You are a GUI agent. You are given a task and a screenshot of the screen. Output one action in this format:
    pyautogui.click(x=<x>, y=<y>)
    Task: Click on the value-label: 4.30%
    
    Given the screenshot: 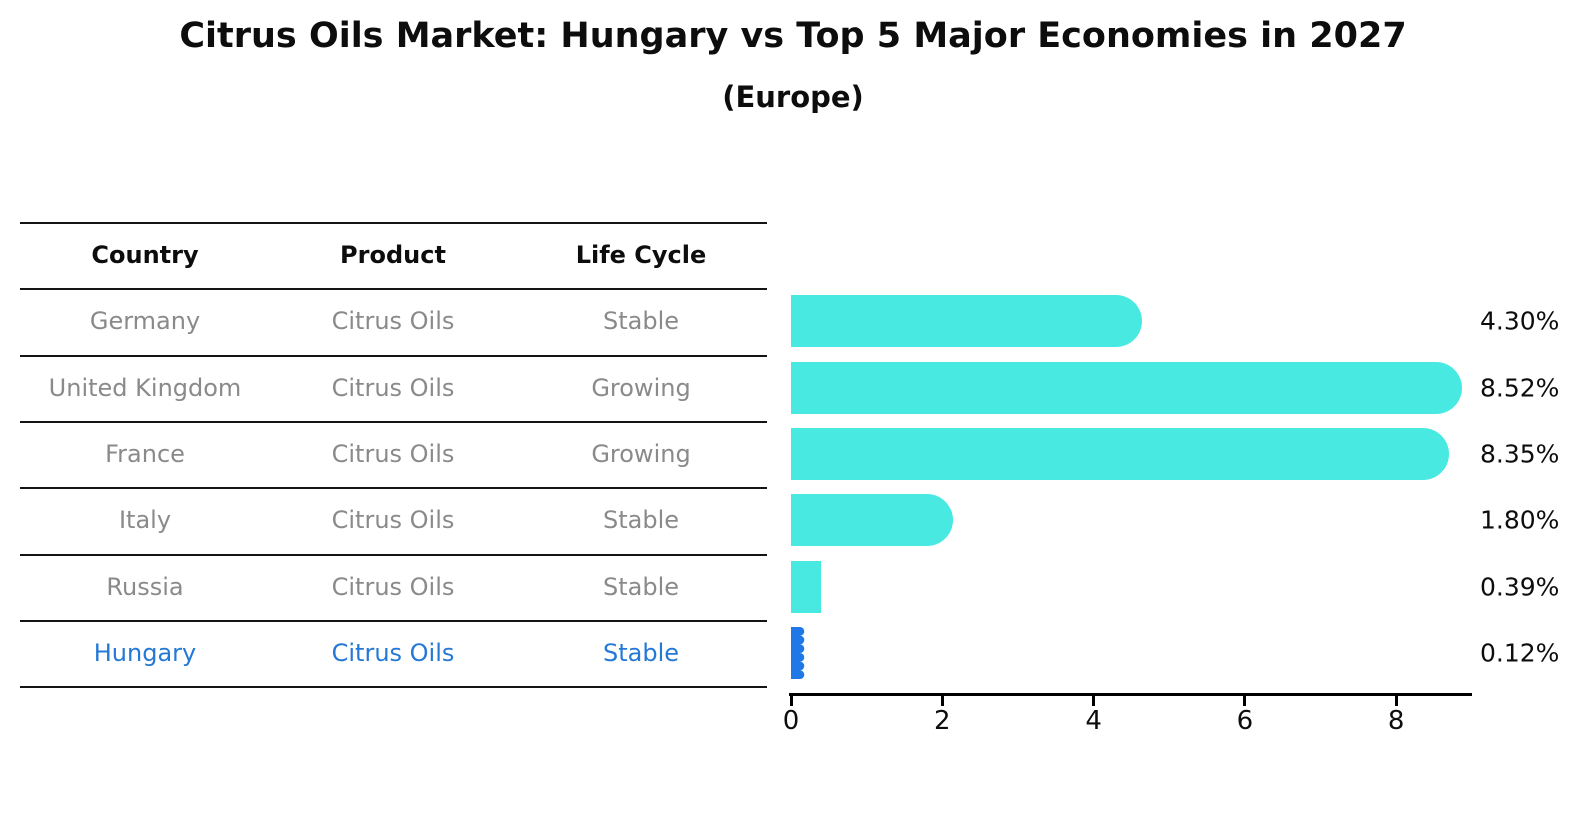 What is the action you would take?
    pyautogui.click(x=1520, y=321)
    